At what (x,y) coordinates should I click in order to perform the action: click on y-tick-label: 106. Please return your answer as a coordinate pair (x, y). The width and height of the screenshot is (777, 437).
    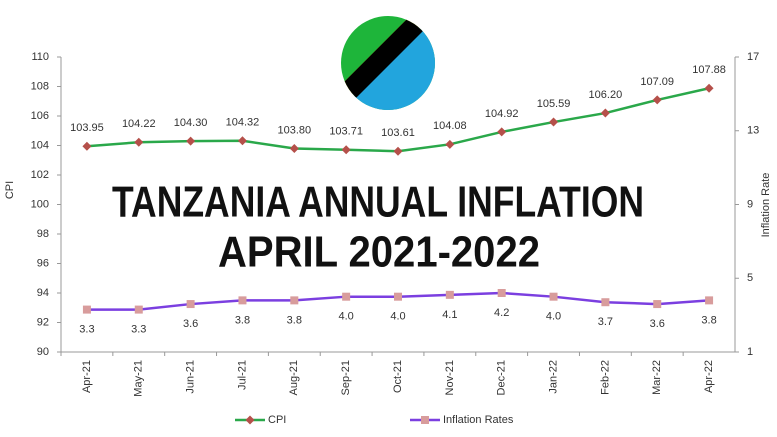
    Looking at the image, I should click on (40, 116).